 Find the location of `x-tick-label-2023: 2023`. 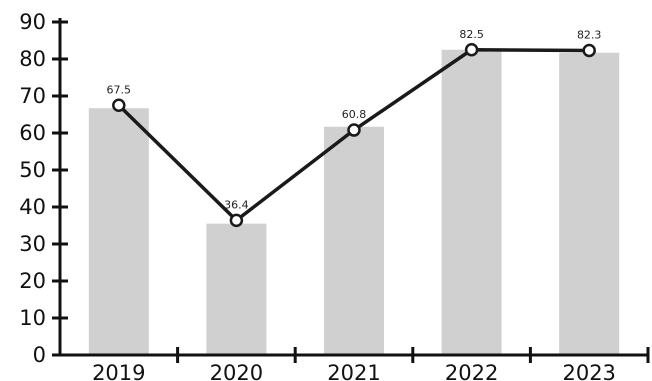

x-tick-label-2023: 2023 is located at coordinates (588, 371).